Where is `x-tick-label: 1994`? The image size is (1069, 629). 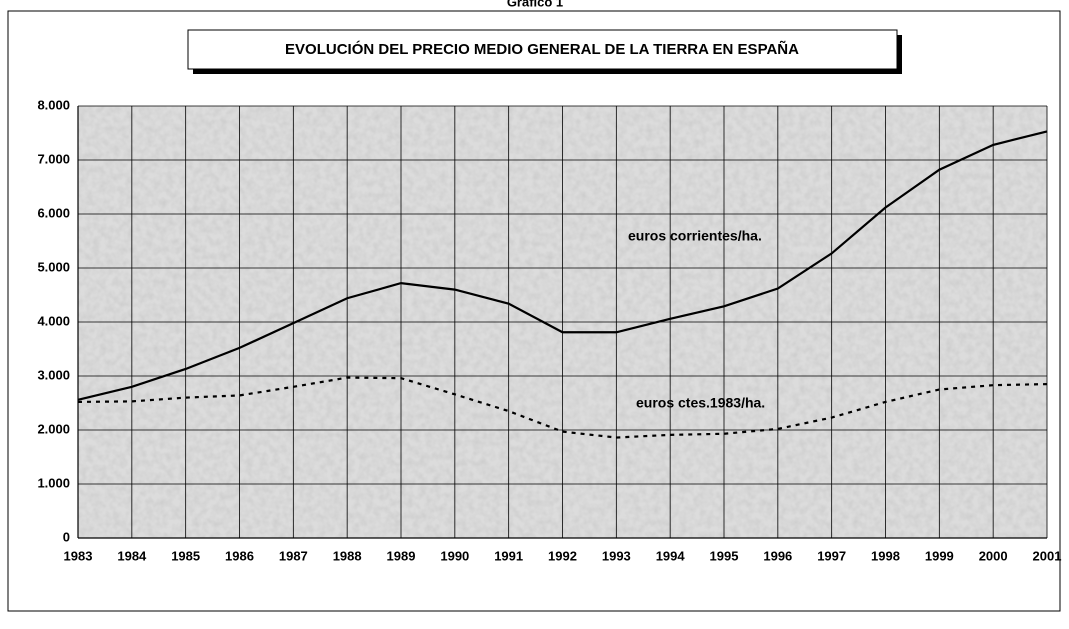
x-tick-label: 1994 is located at coordinates (671, 555).